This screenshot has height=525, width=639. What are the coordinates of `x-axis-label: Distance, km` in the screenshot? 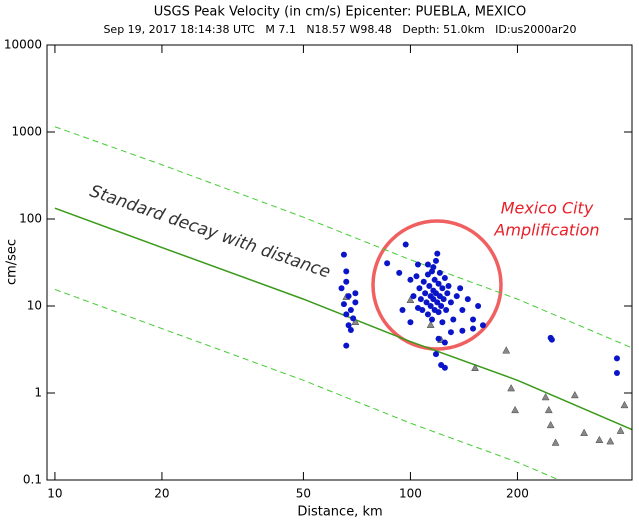 It's located at (339, 512).